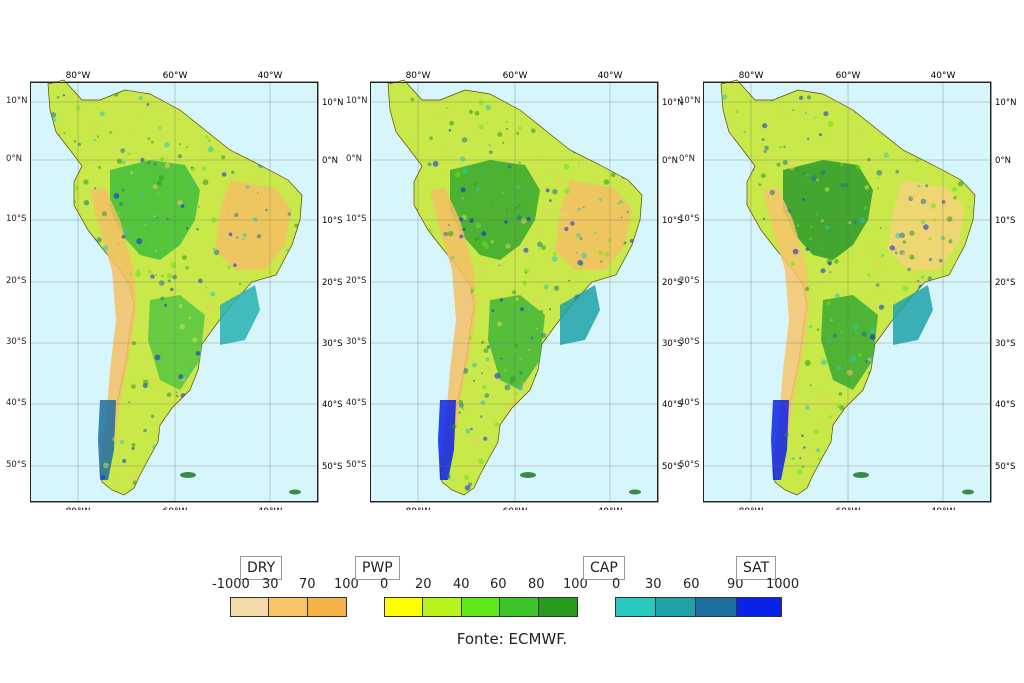  What do you see at coordinates (16, 219) in the screenshot?
I see `lat-tick-left: 10°S` at bounding box center [16, 219].